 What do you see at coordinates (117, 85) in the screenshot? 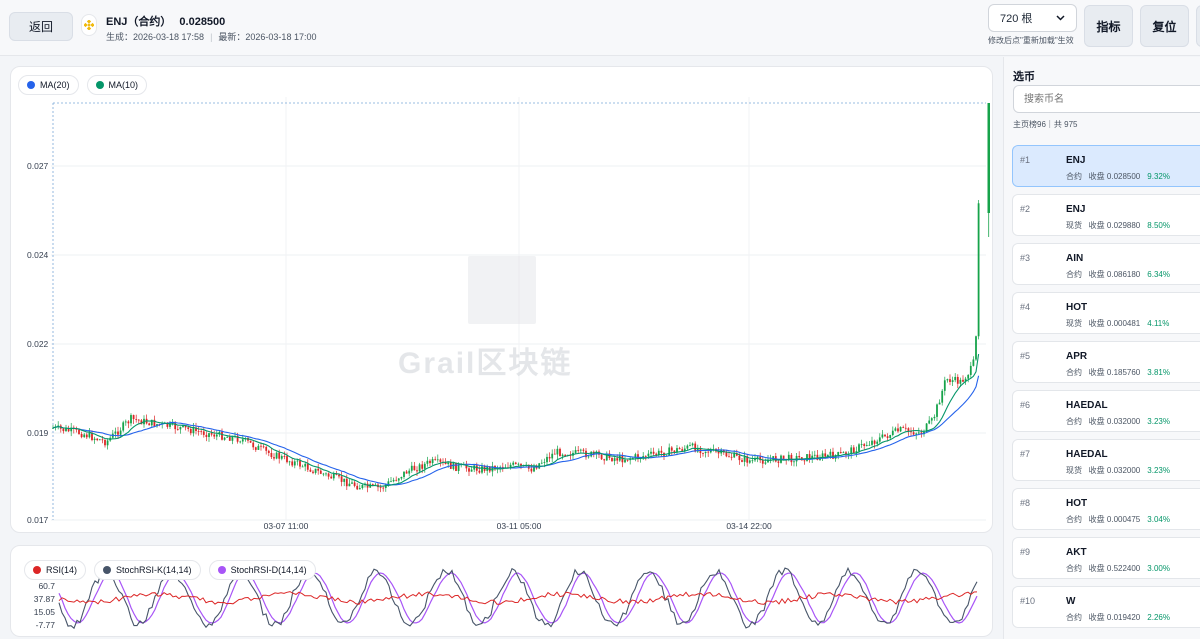
I see `legend-item: MA(10)` at bounding box center [117, 85].